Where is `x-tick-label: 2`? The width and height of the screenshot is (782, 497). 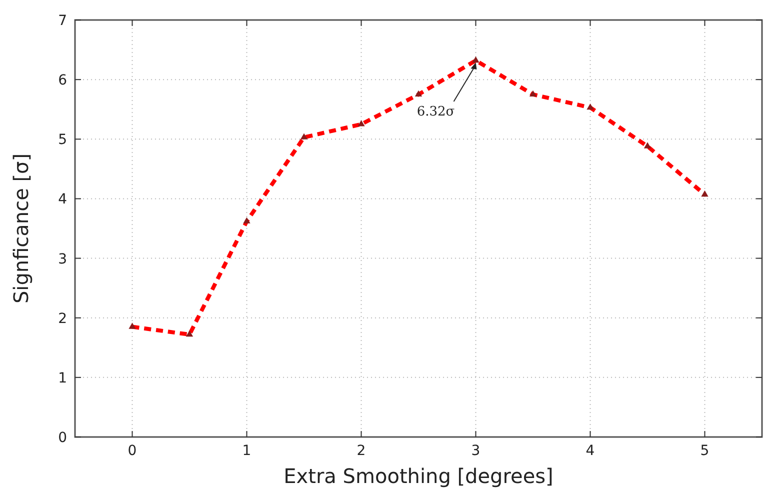
x-tick-label: 2 is located at coordinates (361, 451).